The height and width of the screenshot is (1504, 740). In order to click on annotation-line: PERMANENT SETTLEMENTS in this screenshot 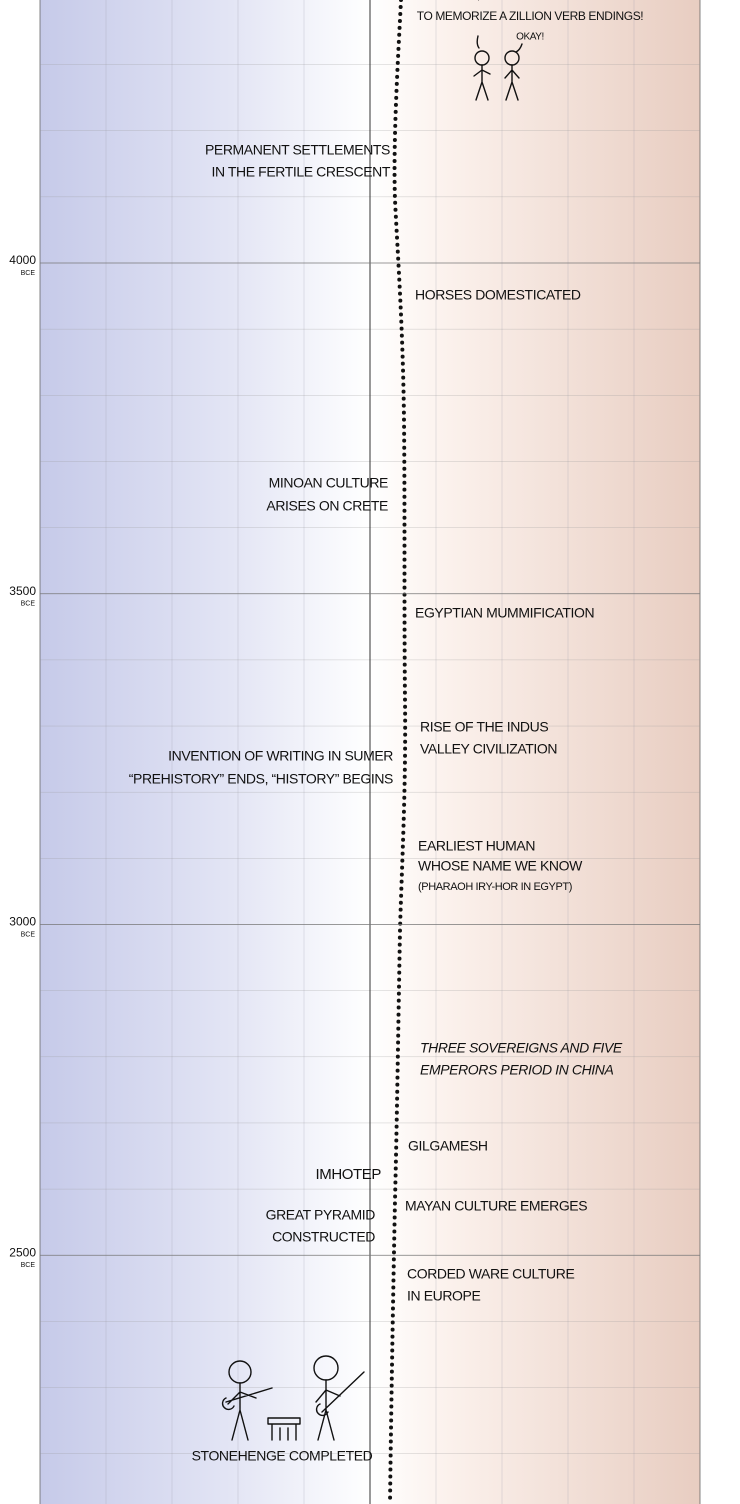, I will do `click(297, 150)`.